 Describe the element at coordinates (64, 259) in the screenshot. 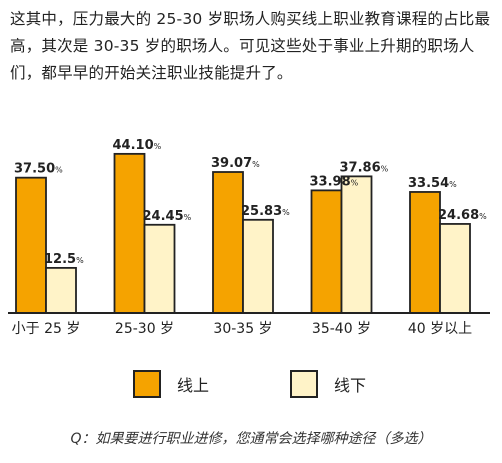

I see `data-label-offline-0: 12.5%` at that location.